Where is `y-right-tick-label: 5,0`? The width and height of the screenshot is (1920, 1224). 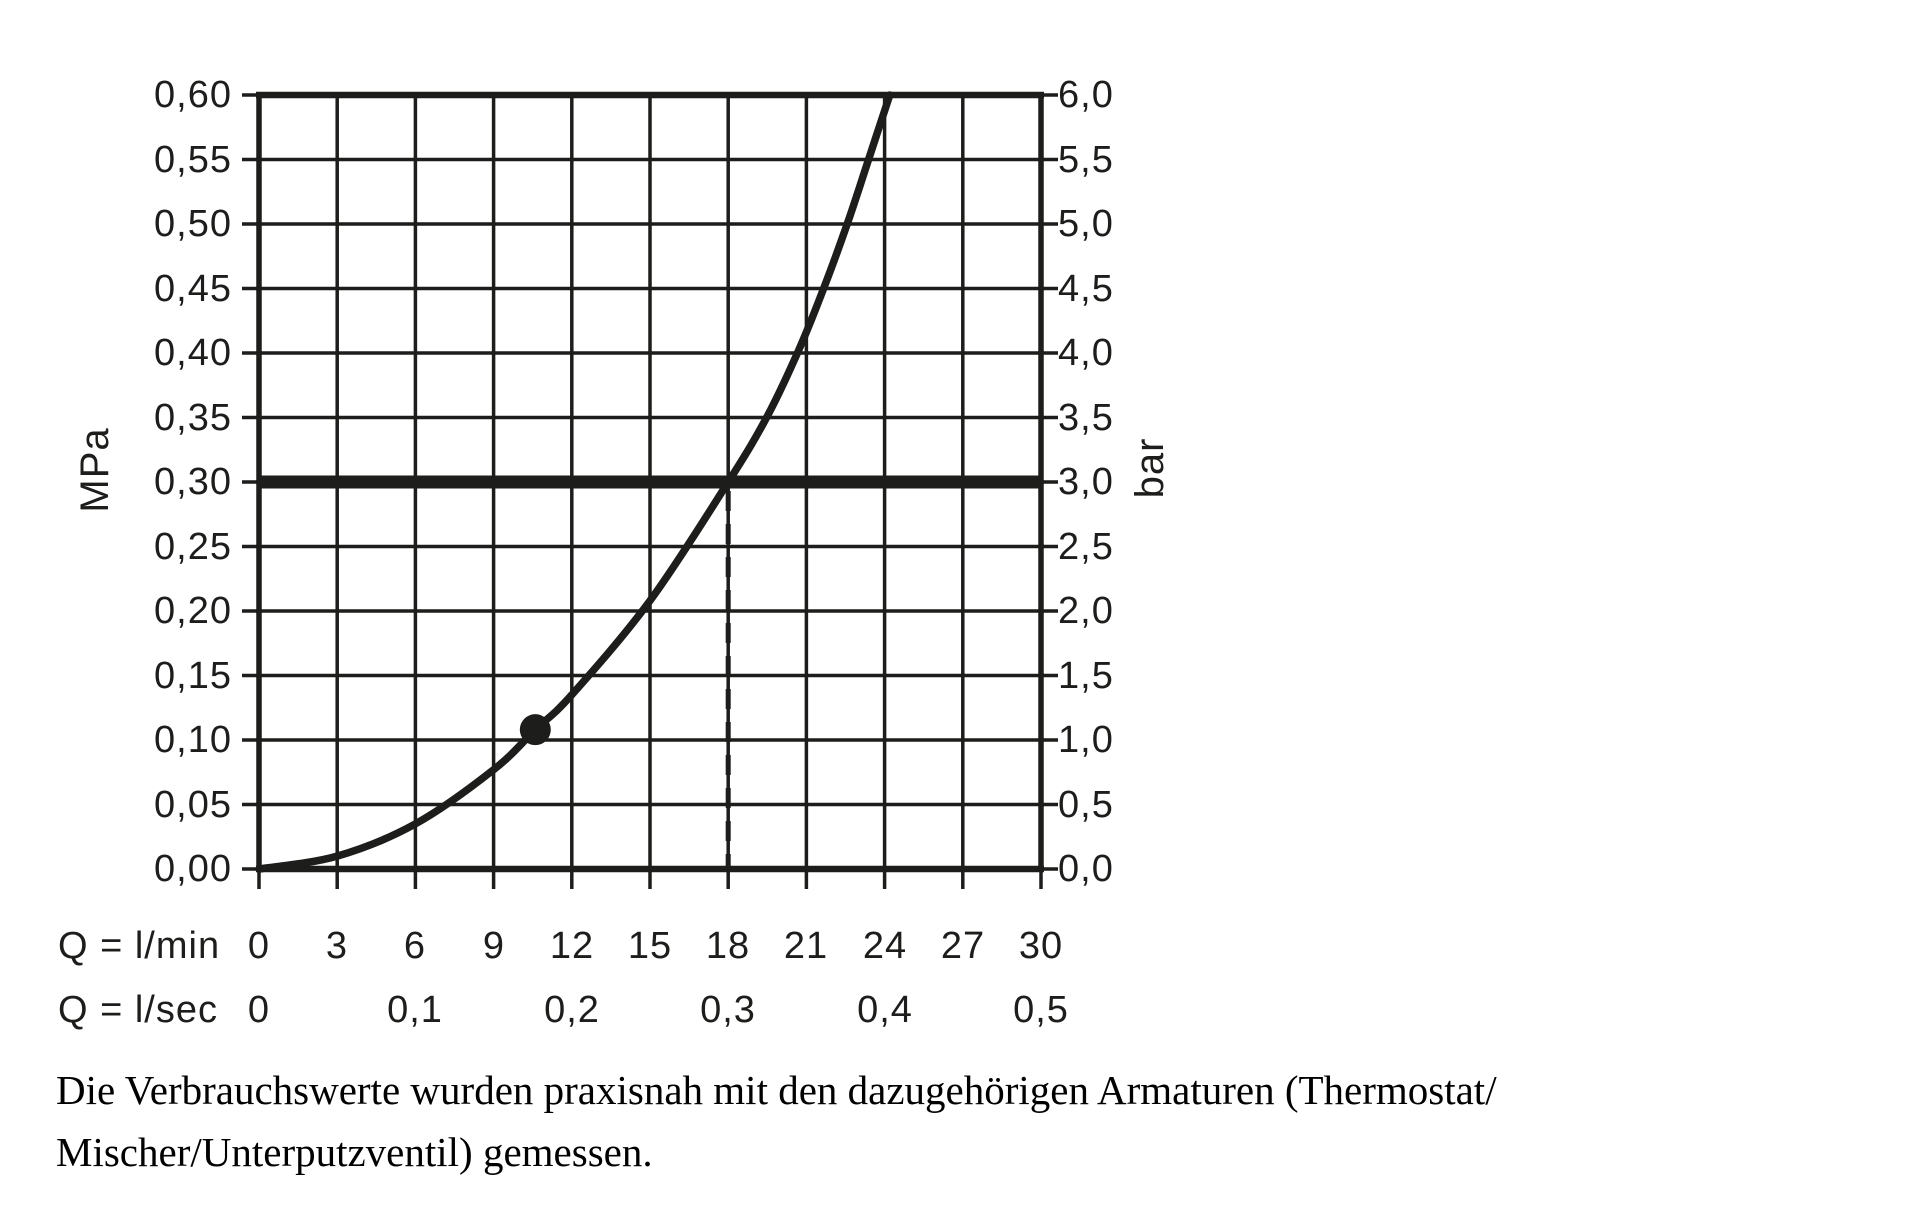 y-right-tick-label: 5,0 is located at coordinates (1086, 224).